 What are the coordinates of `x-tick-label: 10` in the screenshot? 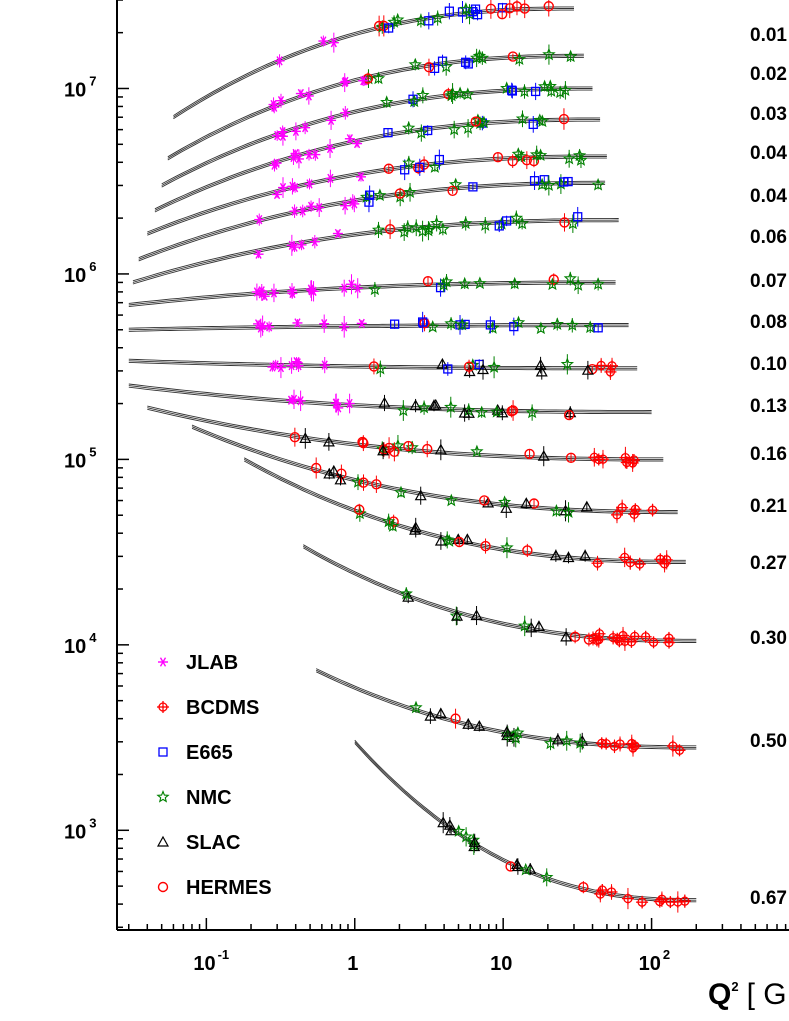 It's located at (501, 964).